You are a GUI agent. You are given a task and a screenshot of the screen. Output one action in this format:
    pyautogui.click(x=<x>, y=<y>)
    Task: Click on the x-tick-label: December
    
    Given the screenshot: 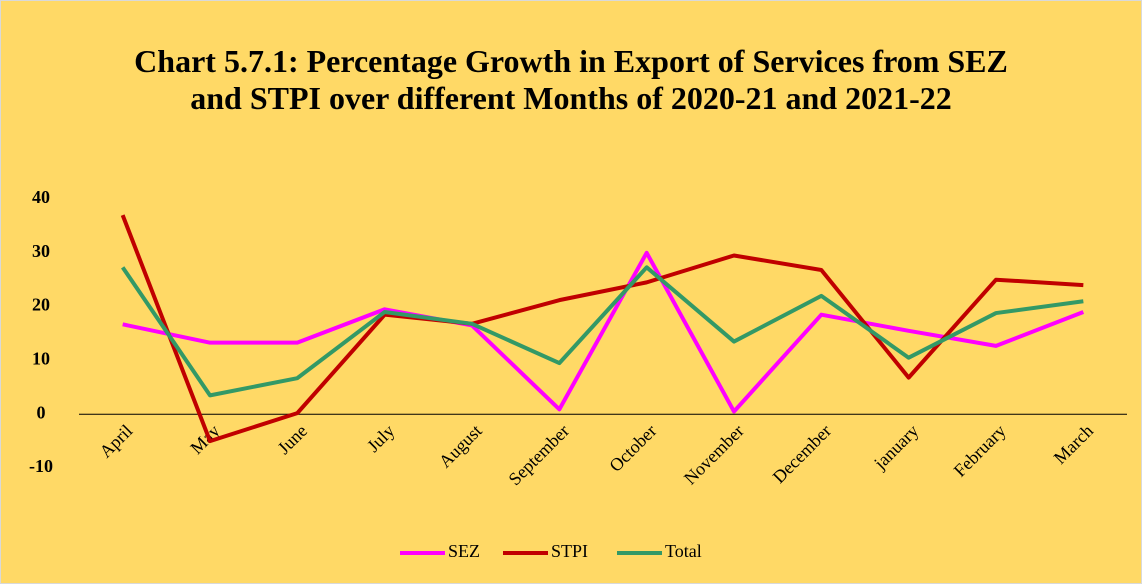 What is the action you would take?
    pyautogui.click(x=802, y=454)
    